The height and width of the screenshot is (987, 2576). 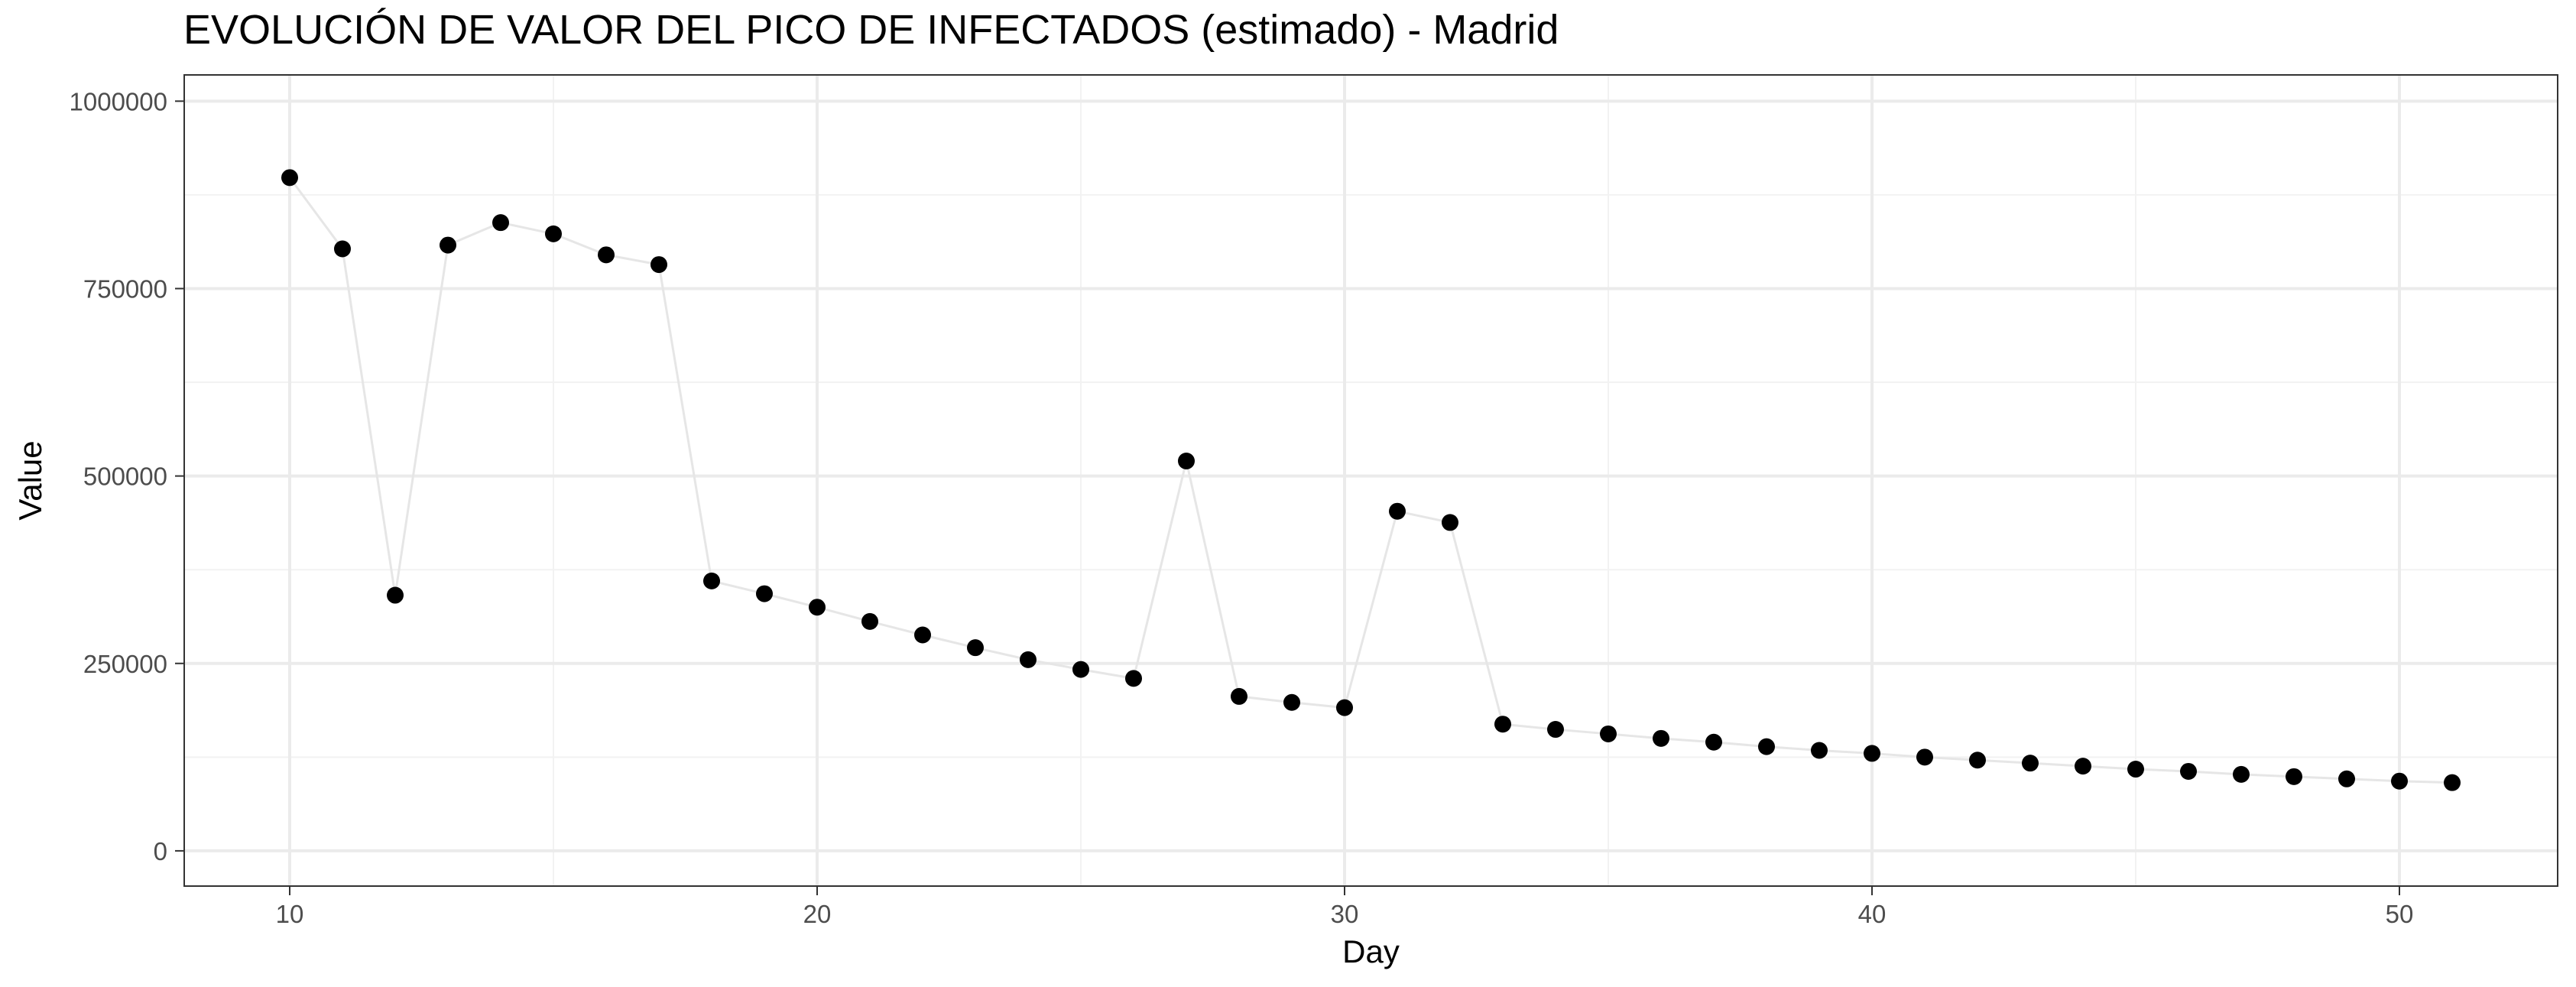 What do you see at coordinates (118, 101) in the screenshot?
I see `y-tick-label: 1000000` at bounding box center [118, 101].